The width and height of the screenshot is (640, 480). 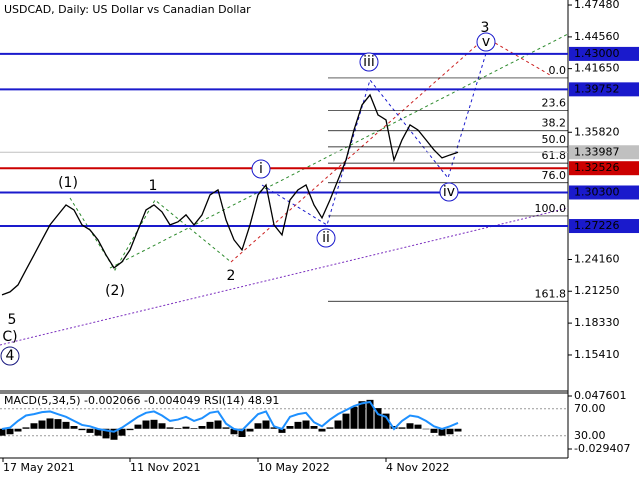 I want to click on fib-label: 23.6, so click(x=554, y=103).